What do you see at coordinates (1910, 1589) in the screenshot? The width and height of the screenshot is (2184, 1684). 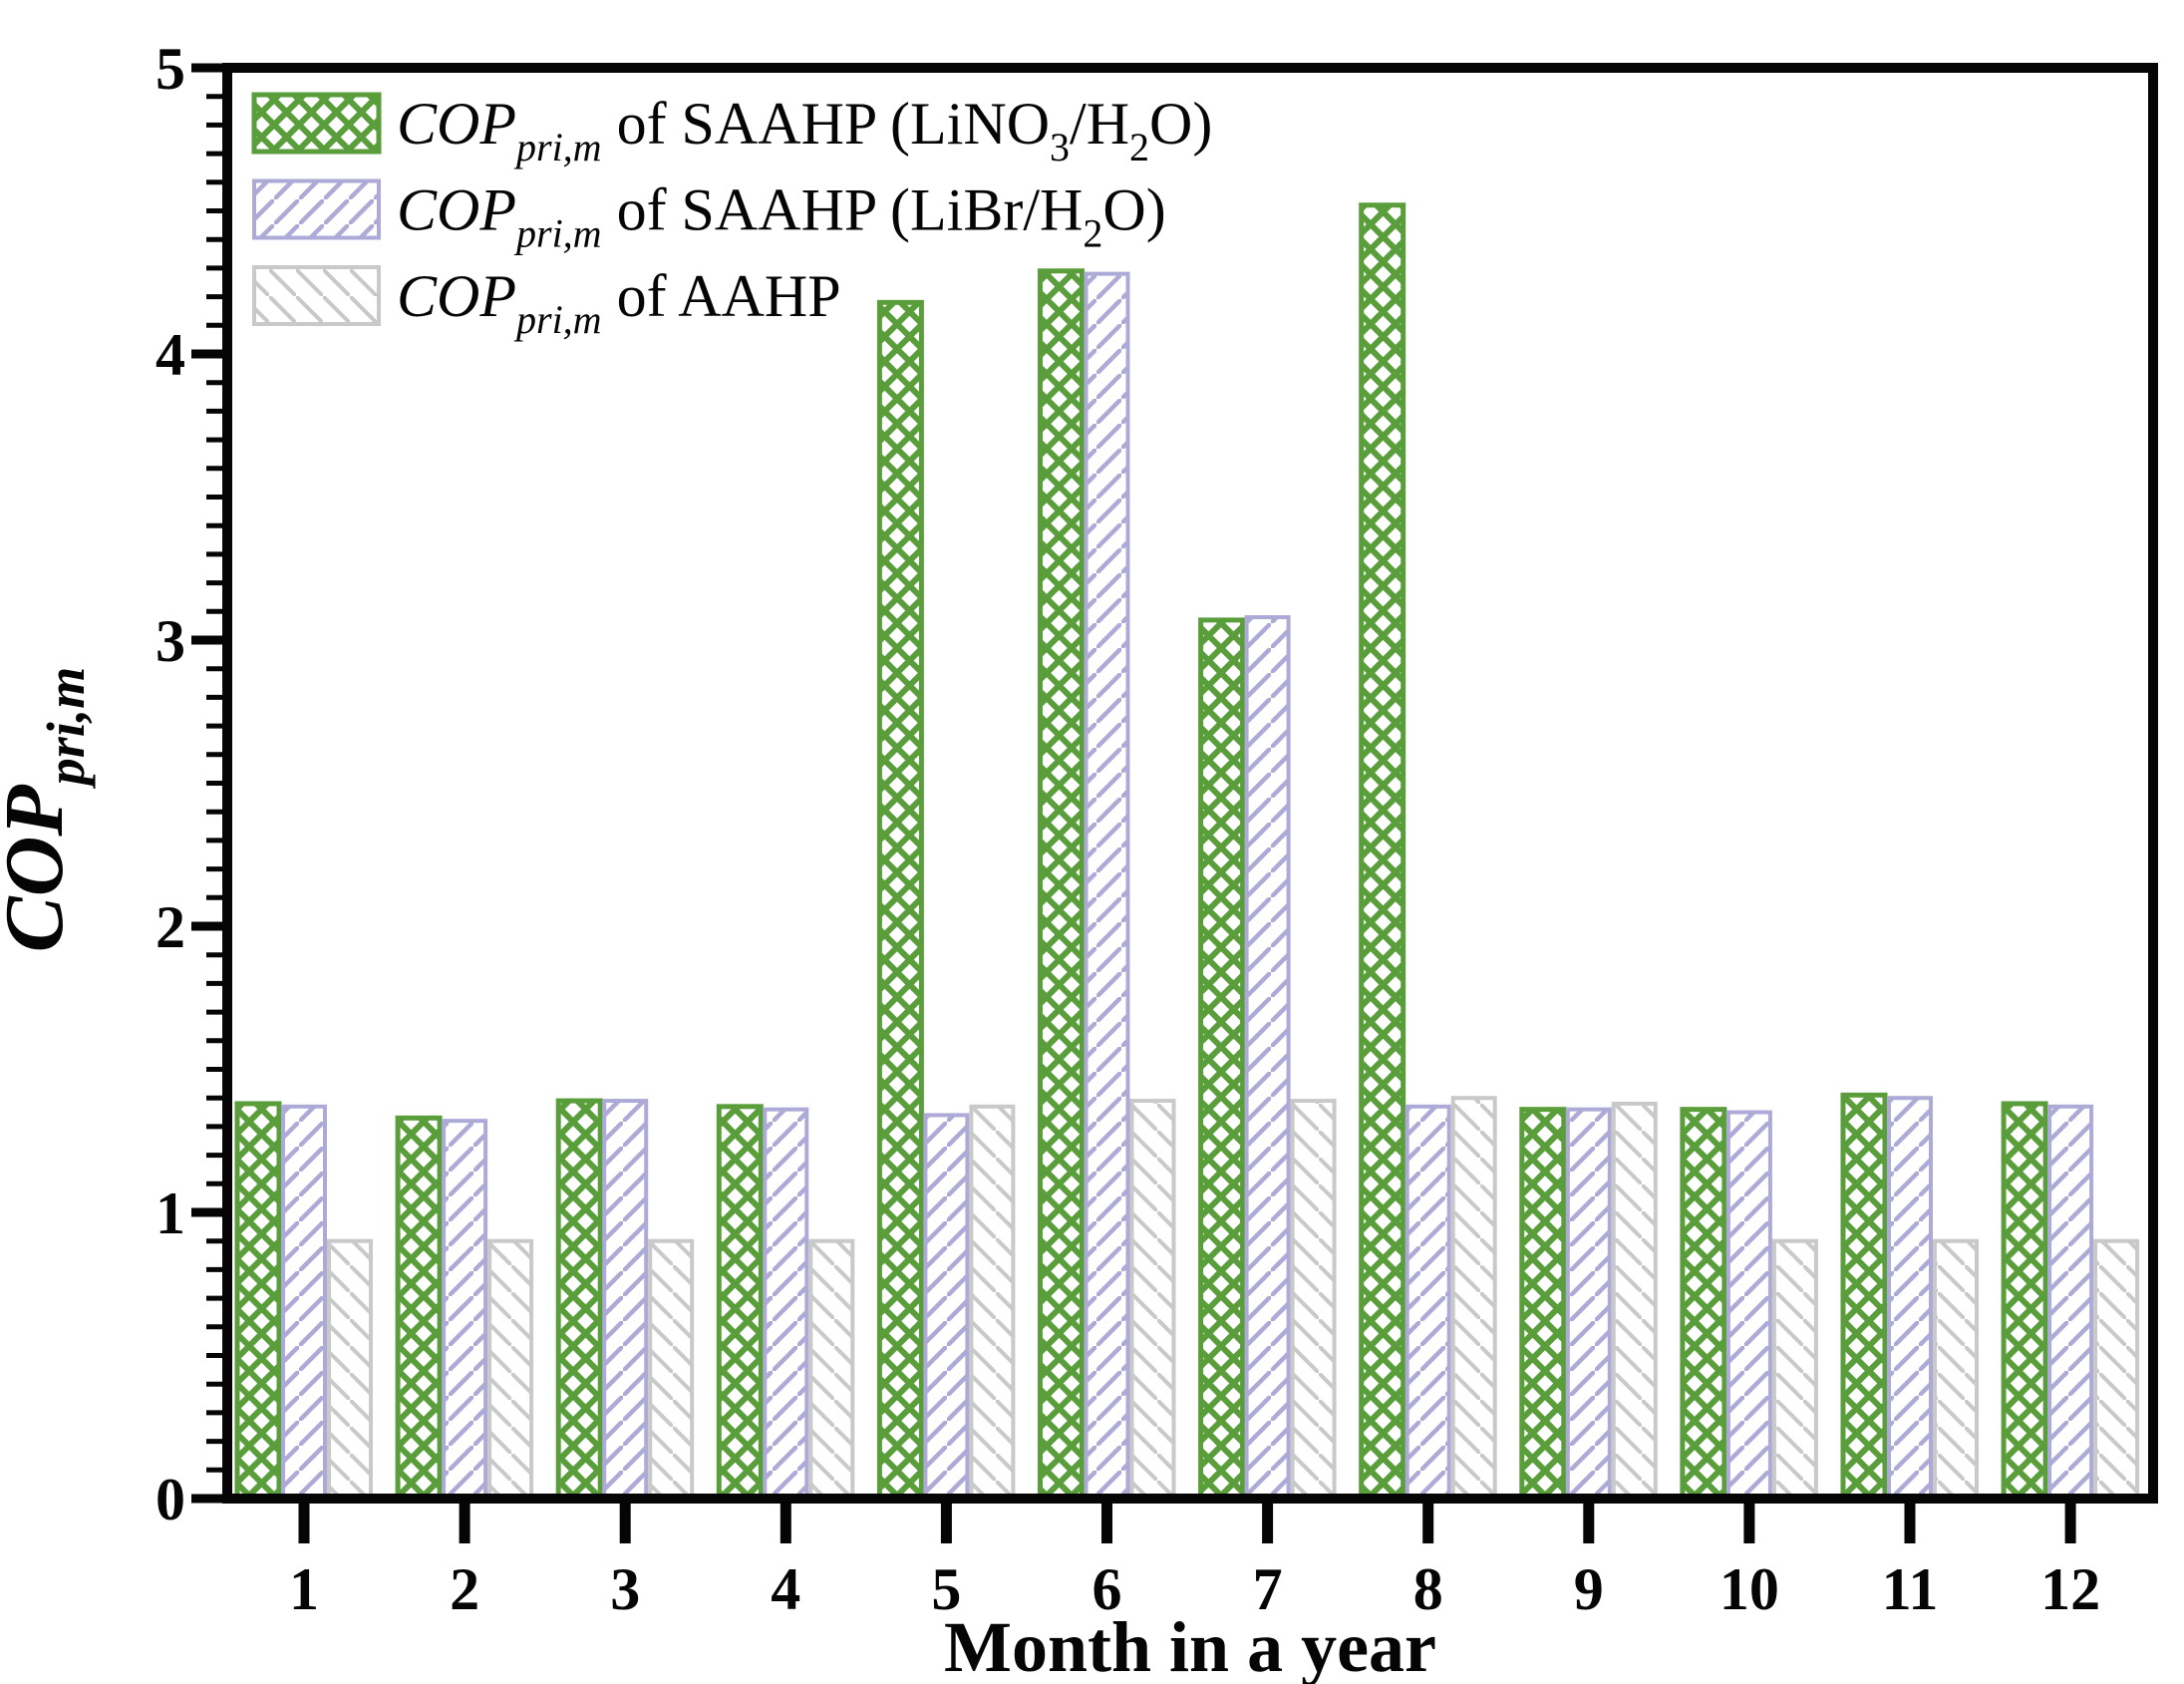 I see `x-tick-label: 11` at bounding box center [1910, 1589].